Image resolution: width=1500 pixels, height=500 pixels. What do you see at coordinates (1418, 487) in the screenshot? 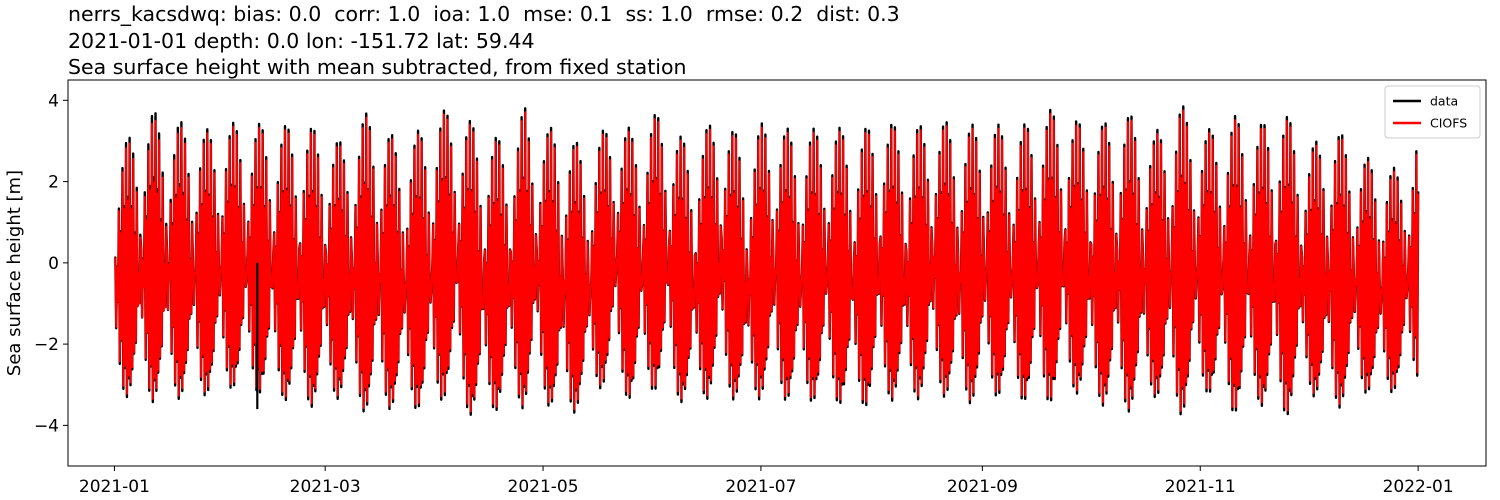
I see `x-tick-label: 2022-01` at bounding box center [1418, 487].